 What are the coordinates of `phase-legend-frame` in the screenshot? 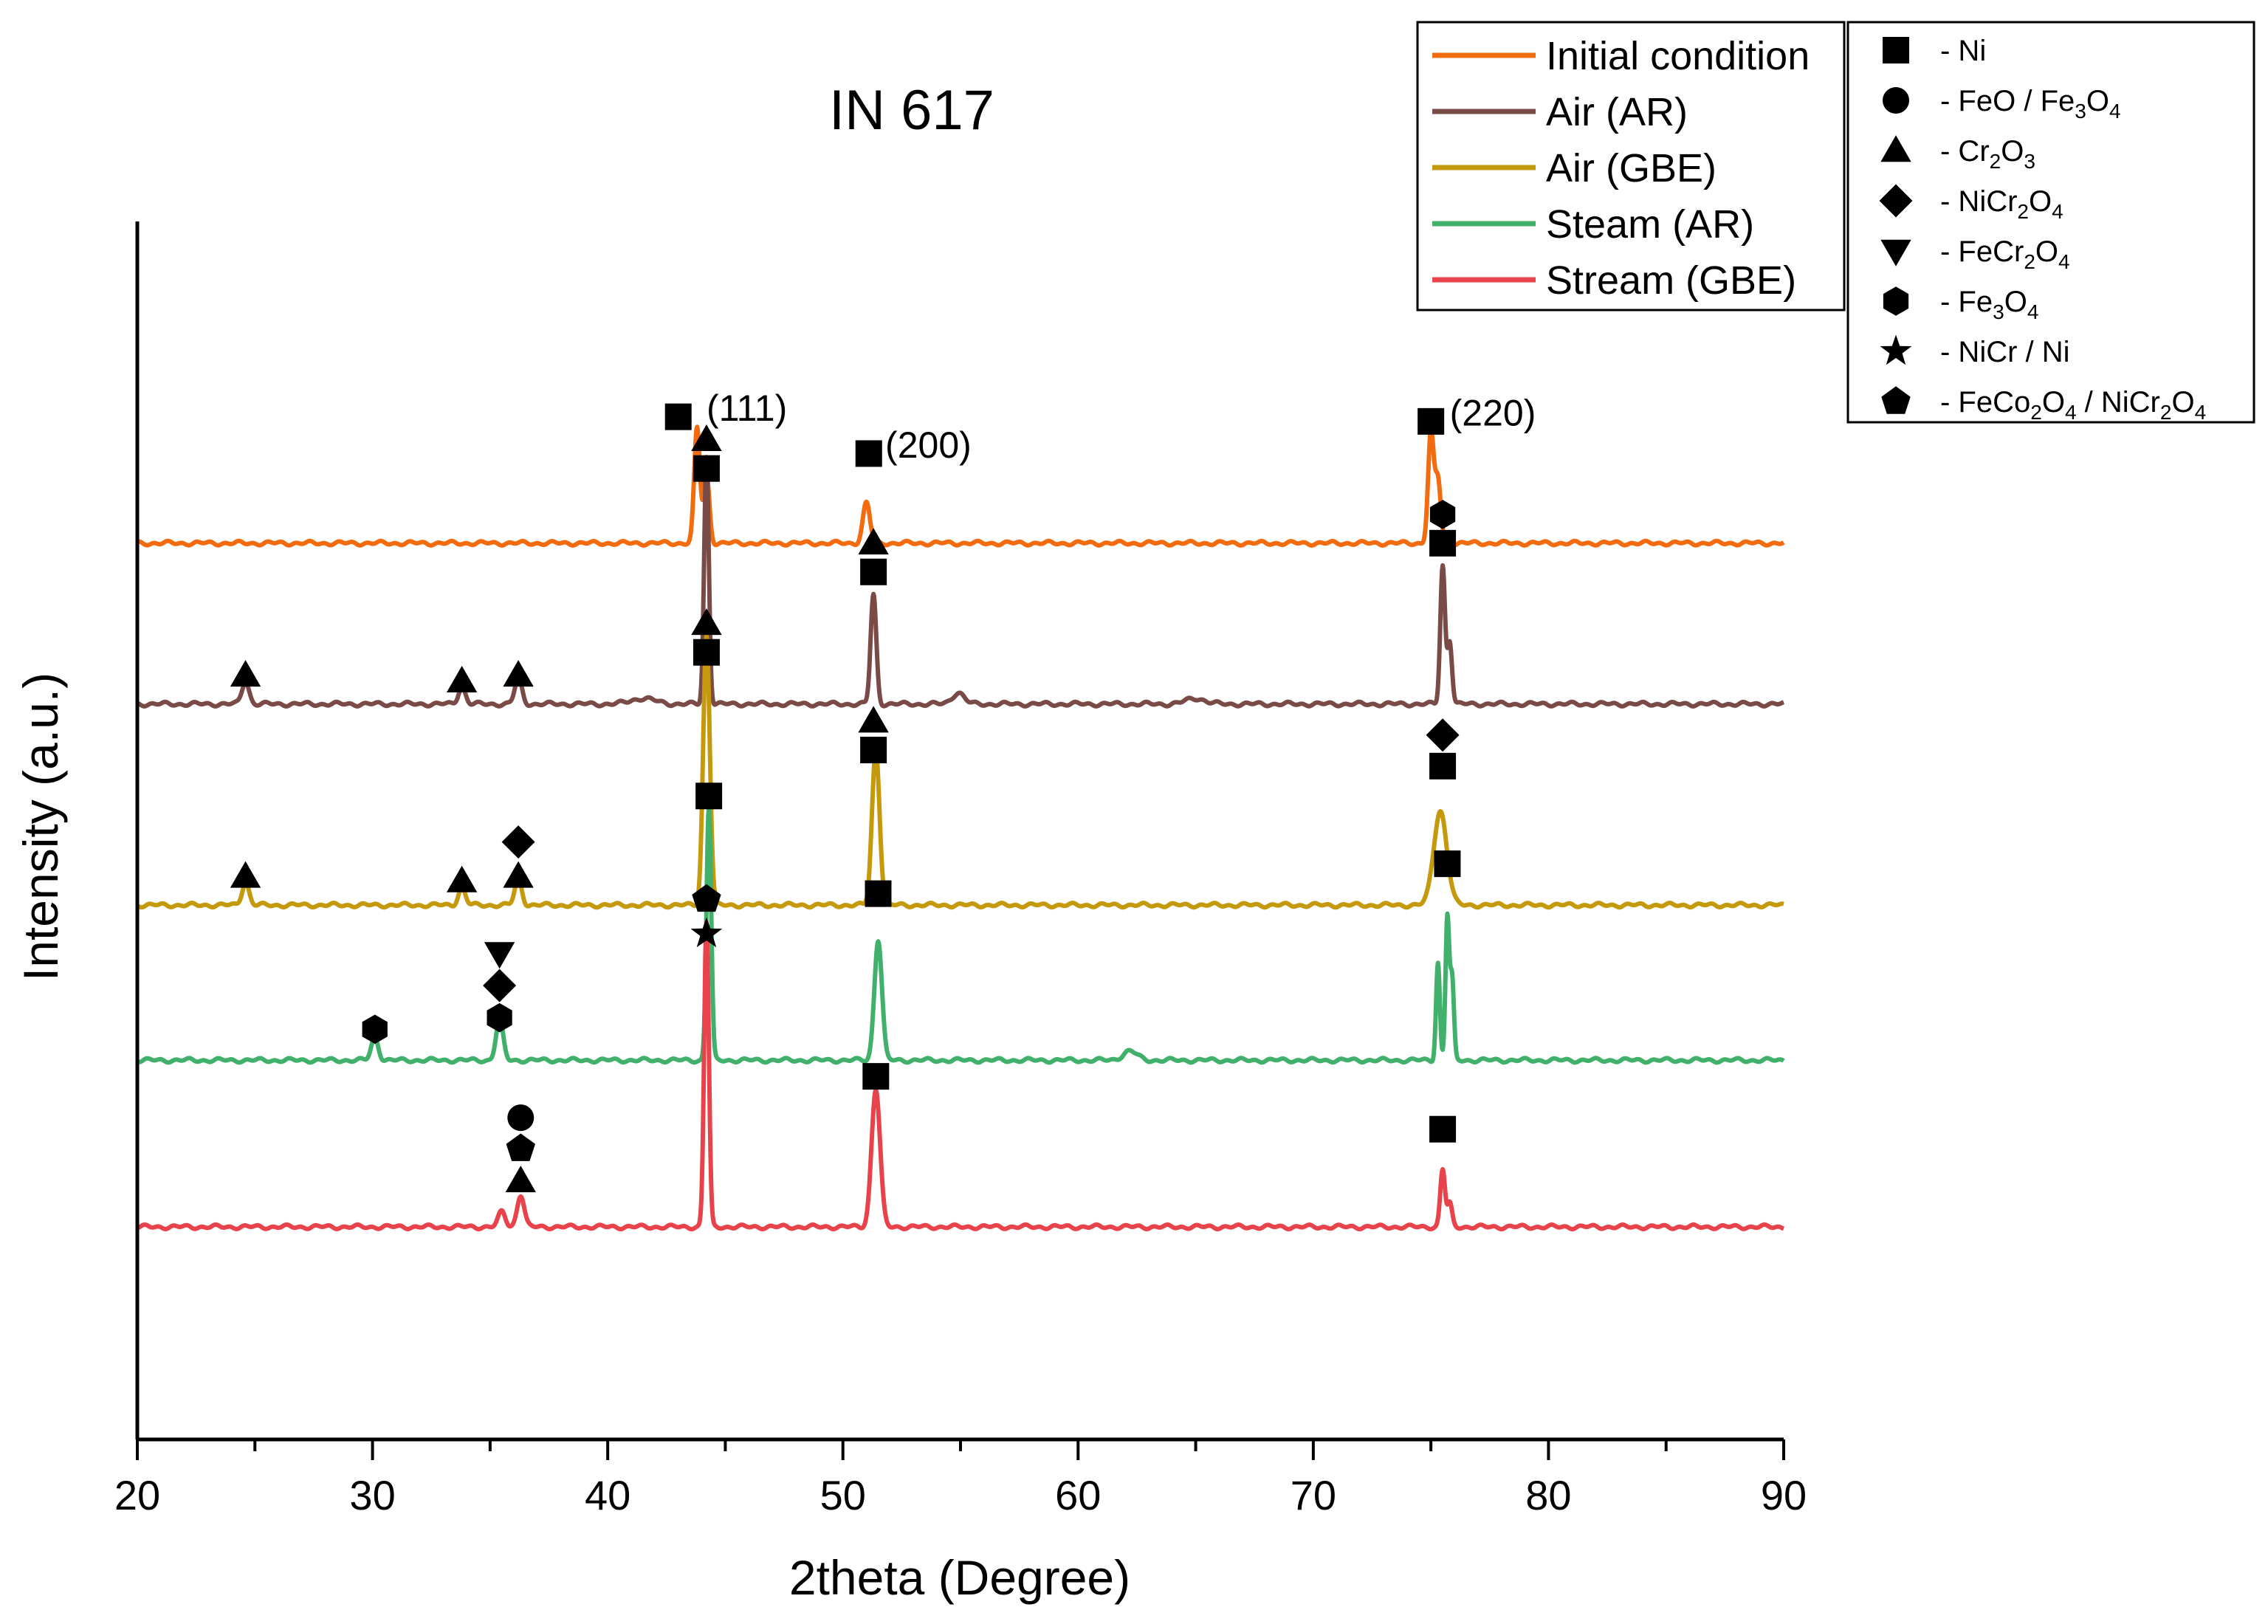 It's located at (2050, 222).